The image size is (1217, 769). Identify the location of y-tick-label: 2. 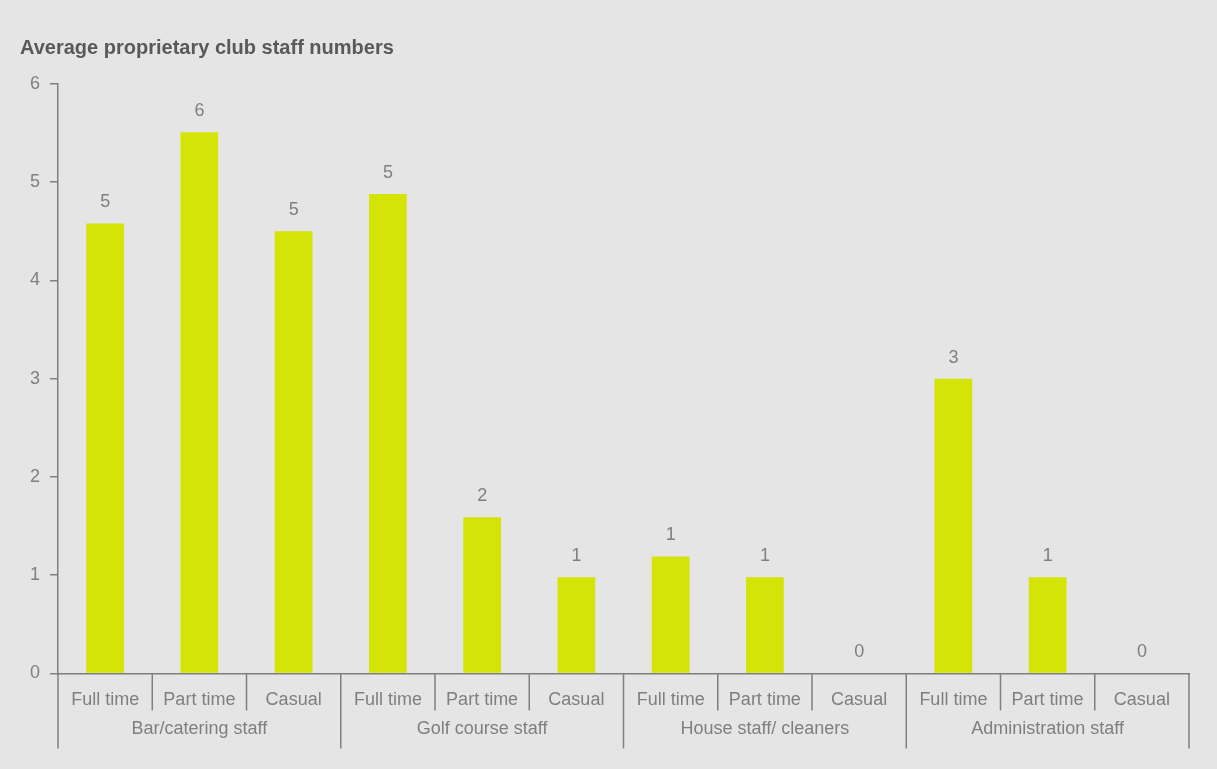
(35, 475).